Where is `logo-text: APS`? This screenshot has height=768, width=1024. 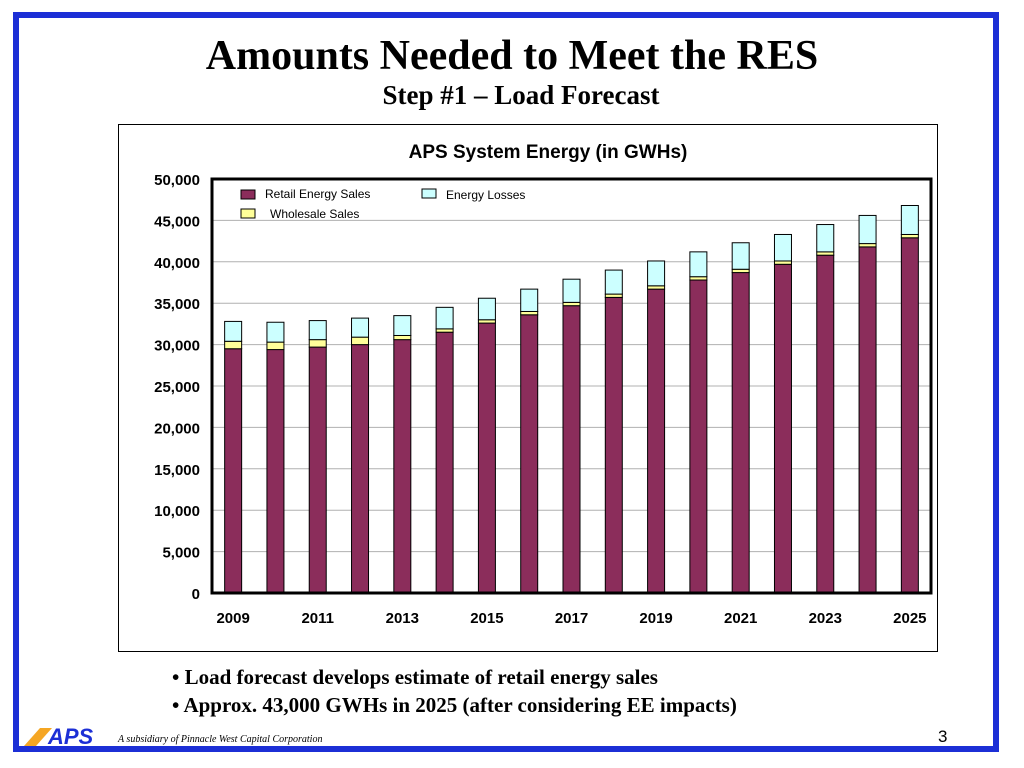 logo-text: APS is located at coordinates (70, 736).